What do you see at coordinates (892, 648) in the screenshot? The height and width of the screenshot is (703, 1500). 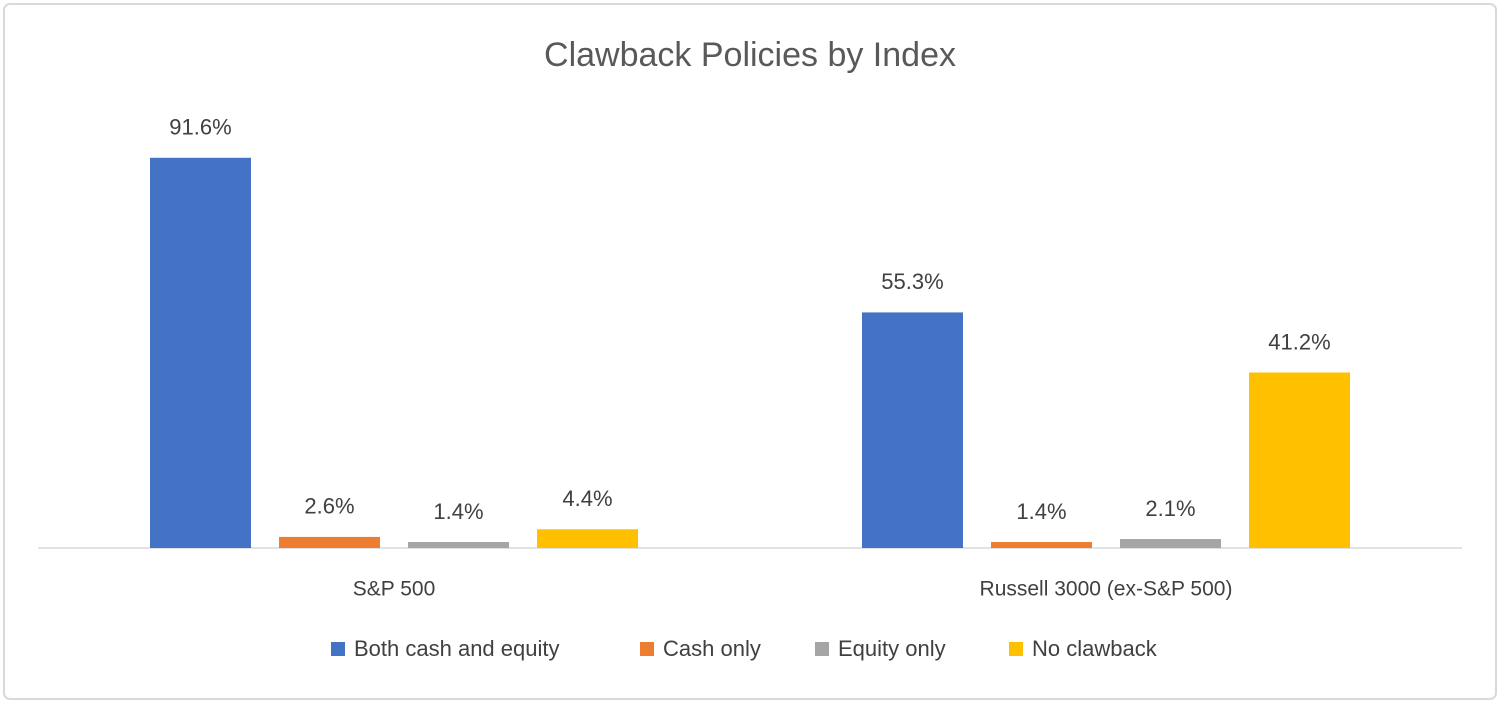 I see `legend-label: Equity only` at bounding box center [892, 648].